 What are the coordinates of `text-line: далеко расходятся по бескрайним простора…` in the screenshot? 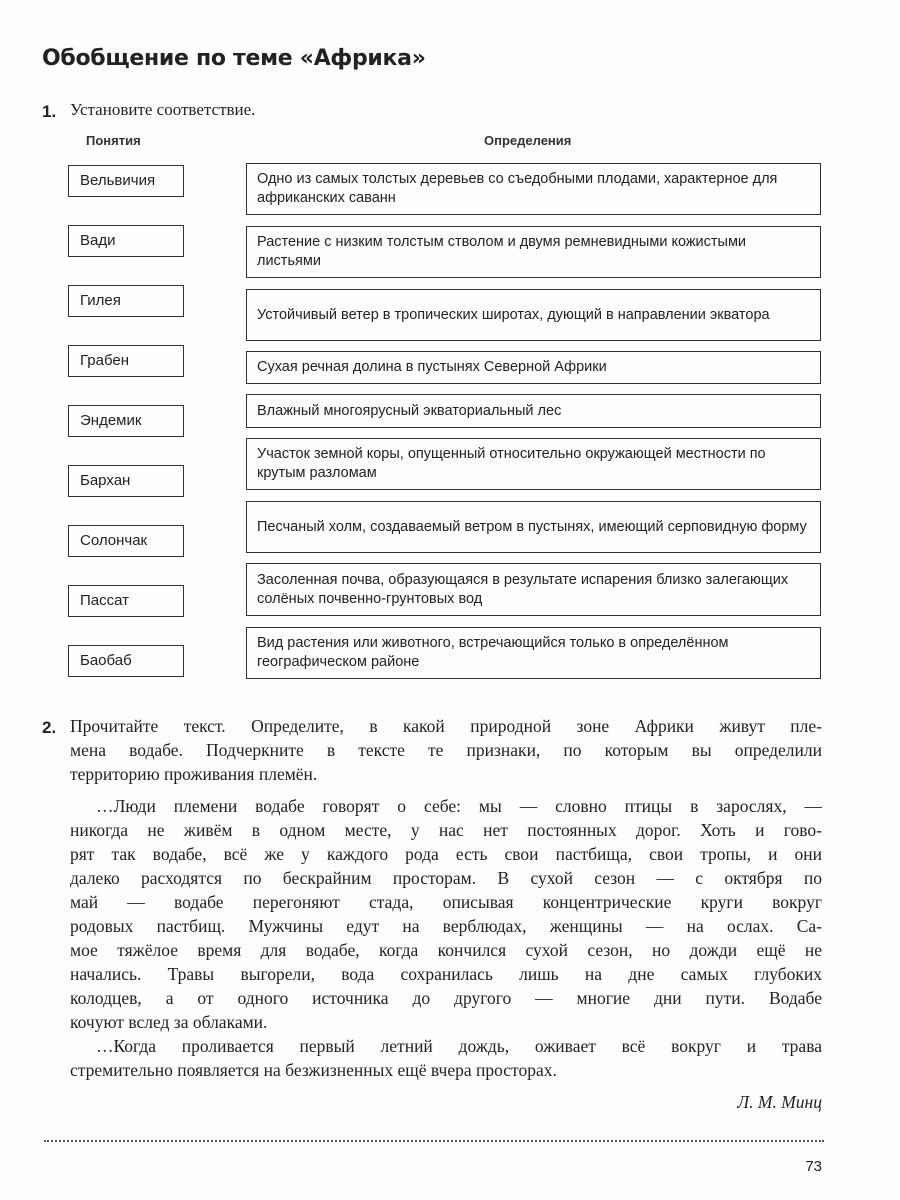 It's located at (446, 878).